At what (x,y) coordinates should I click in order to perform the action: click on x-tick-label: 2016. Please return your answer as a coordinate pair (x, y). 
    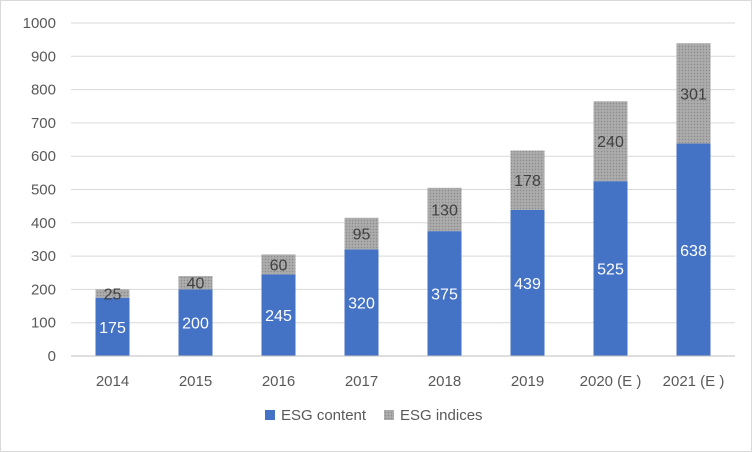
    Looking at the image, I should click on (278, 381).